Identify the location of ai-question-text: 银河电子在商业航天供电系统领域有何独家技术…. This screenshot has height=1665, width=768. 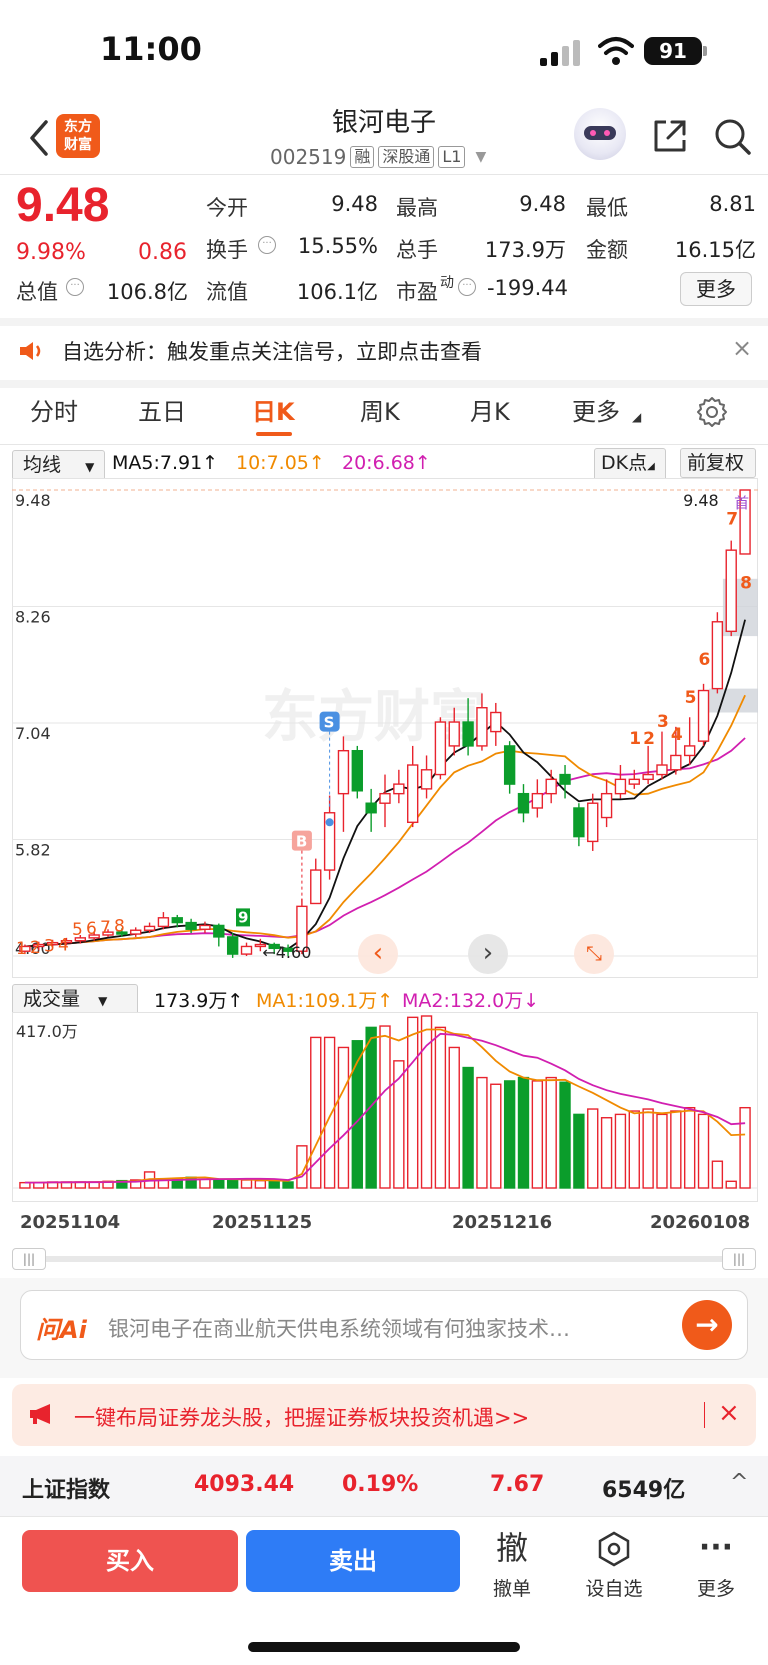
(339, 1329).